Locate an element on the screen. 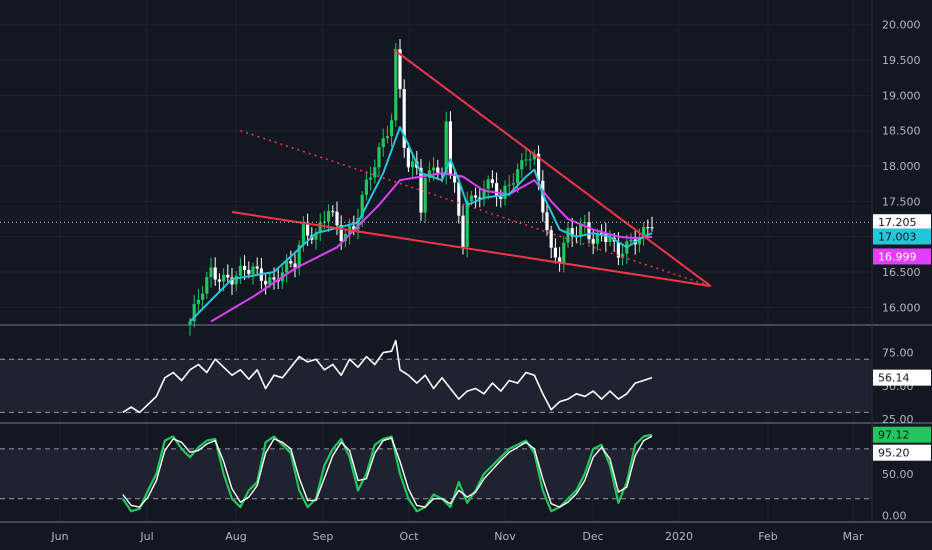  price-tick-label: 19.500 is located at coordinates (901, 60).